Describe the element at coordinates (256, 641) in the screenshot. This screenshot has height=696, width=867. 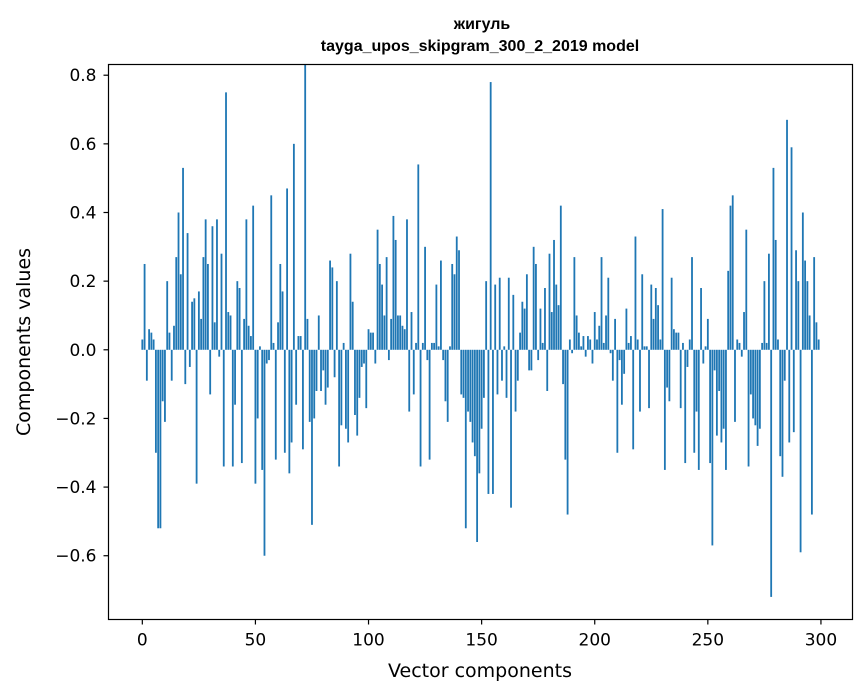
I see `x-tick-label: 50` at that location.